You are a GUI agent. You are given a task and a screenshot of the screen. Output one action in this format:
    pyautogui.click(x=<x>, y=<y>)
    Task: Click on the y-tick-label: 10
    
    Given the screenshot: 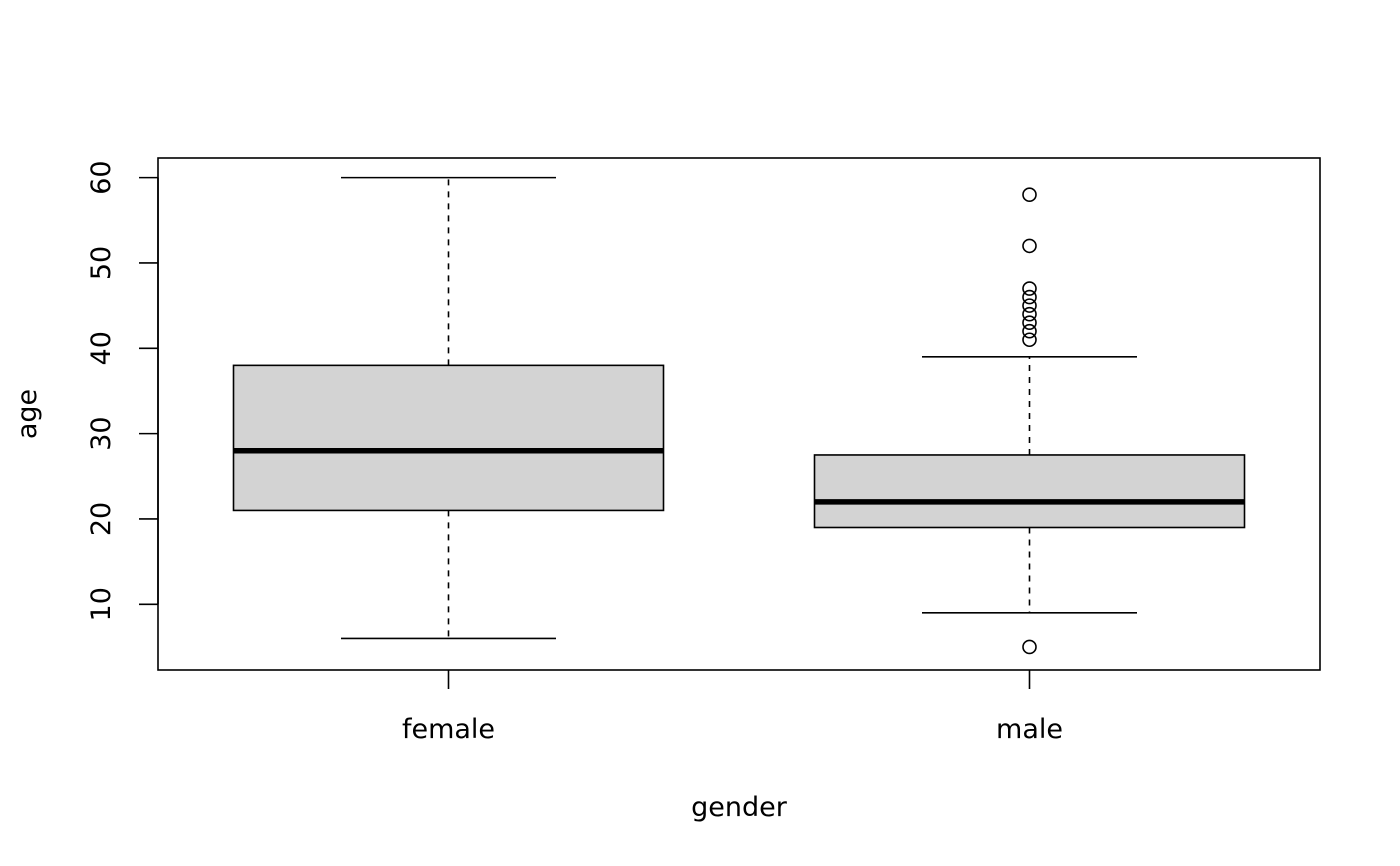 What is the action you would take?
    pyautogui.click(x=101, y=604)
    